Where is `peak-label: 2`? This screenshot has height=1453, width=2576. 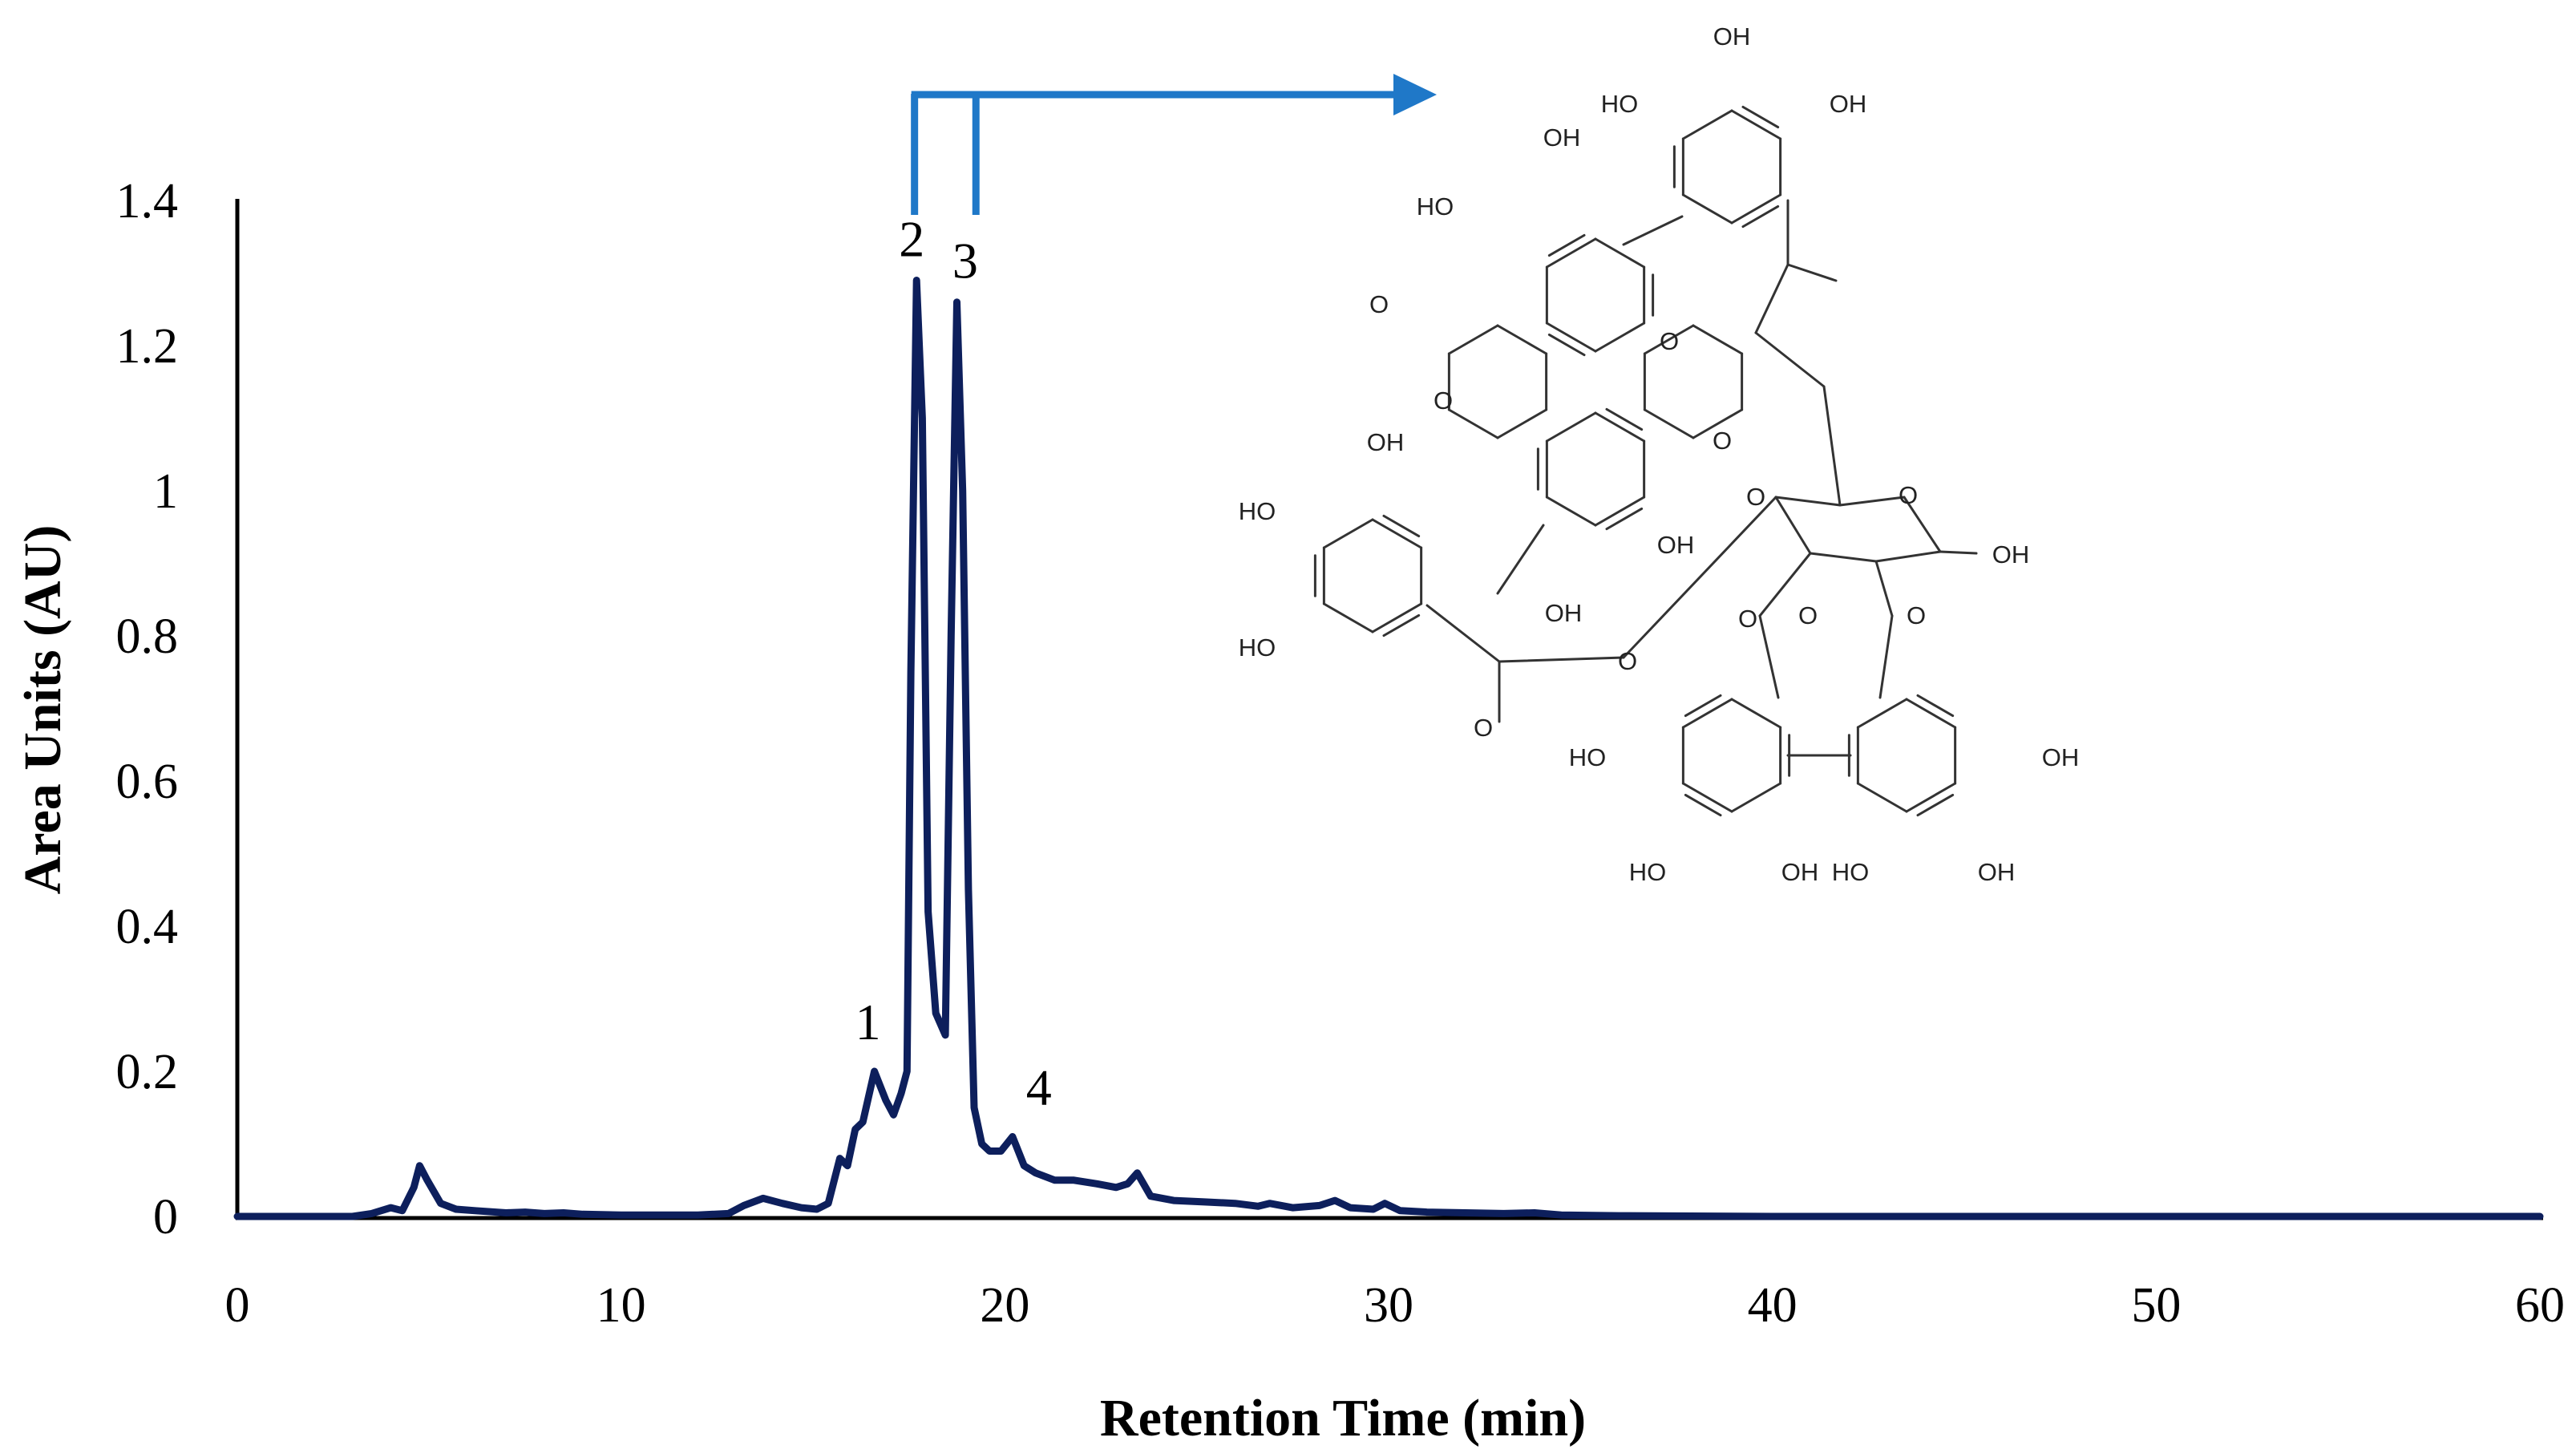
peak-label: 2 is located at coordinates (911, 239).